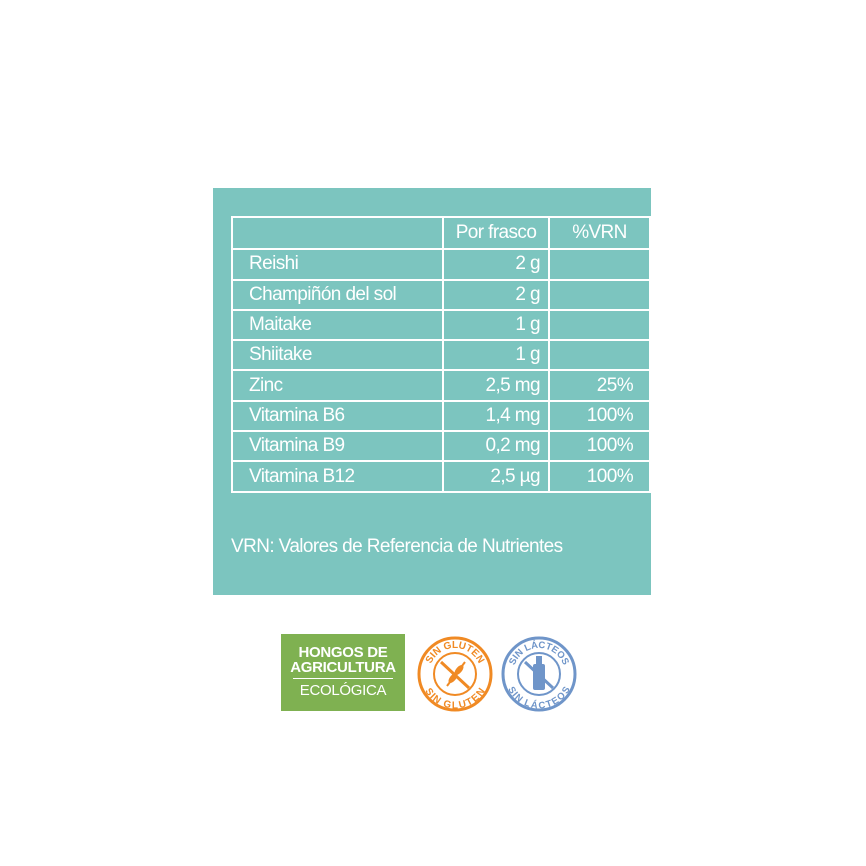  Describe the element at coordinates (496, 476) in the screenshot. I see `amount-per-bottle: 2,5 µg` at that location.